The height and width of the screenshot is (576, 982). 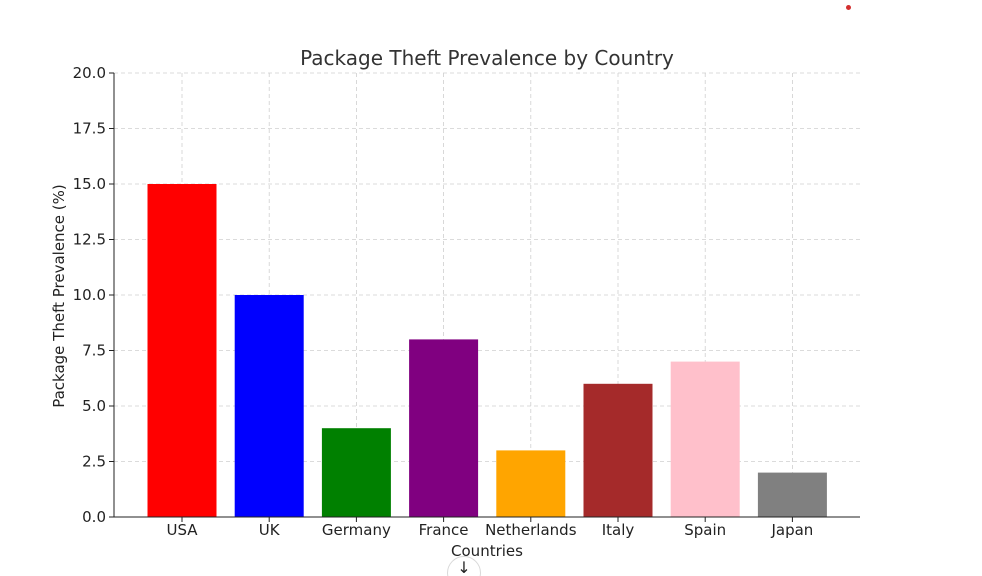 I want to click on bar-italy, so click(x=618, y=450).